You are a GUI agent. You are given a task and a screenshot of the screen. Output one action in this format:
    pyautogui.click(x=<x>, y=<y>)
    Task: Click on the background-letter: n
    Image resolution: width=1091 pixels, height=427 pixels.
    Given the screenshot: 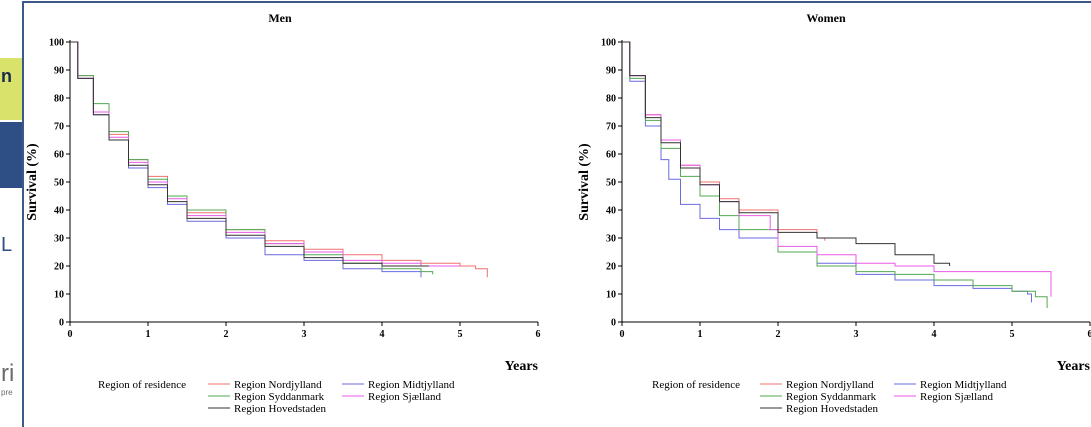 What is the action you would take?
    pyautogui.click(x=6, y=76)
    